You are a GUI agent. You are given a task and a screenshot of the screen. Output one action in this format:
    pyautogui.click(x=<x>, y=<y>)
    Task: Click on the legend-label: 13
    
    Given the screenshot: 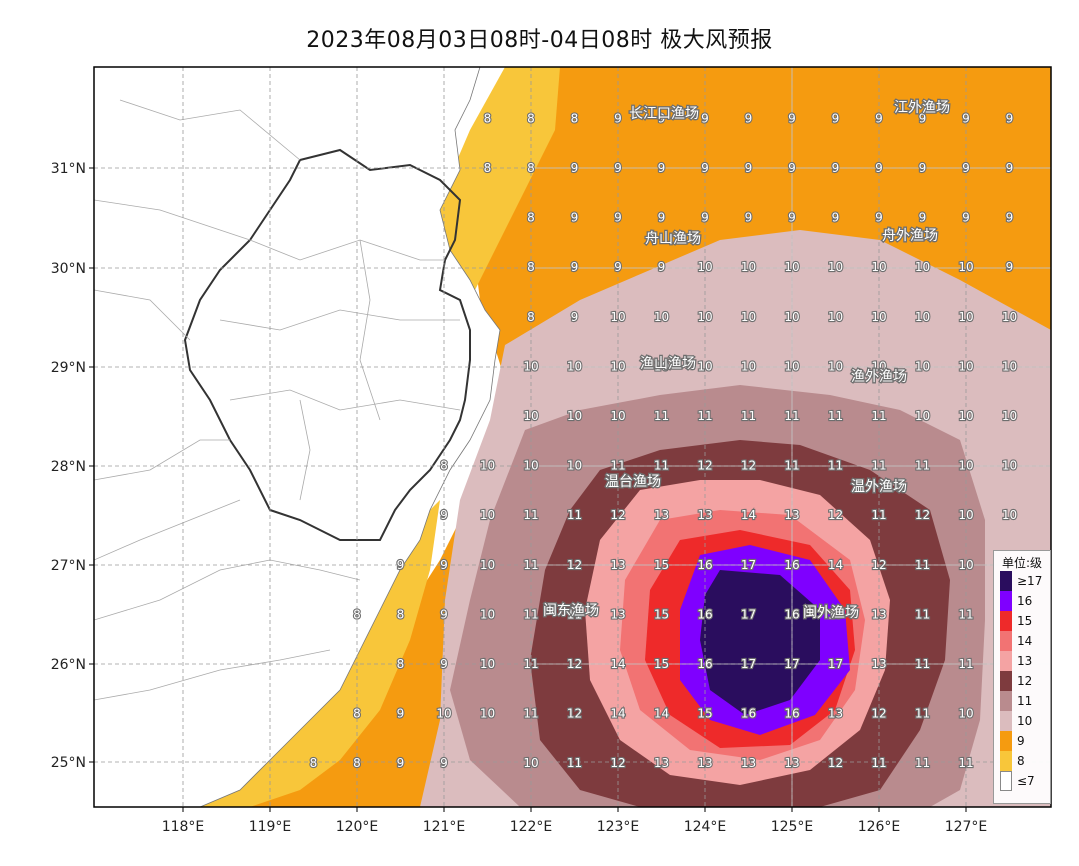 What is the action you would take?
    pyautogui.click(x=1025, y=661)
    